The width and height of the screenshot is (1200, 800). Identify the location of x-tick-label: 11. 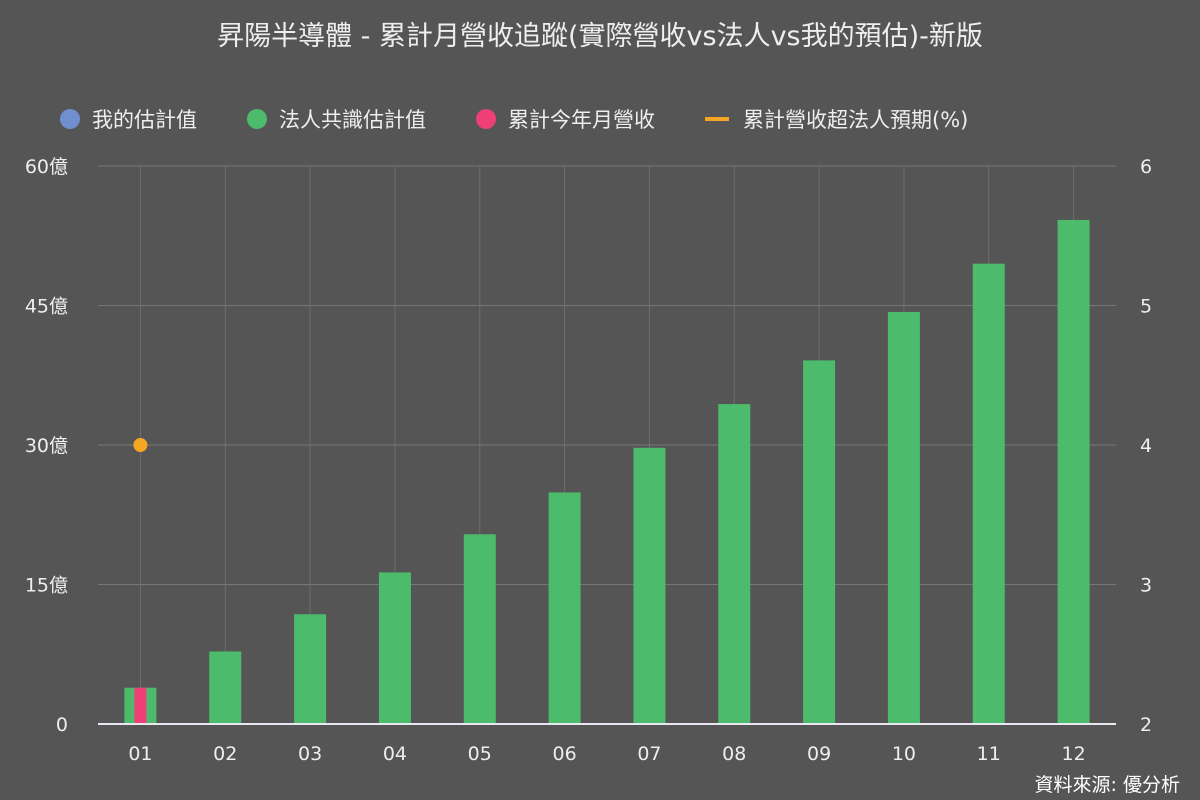
(989, 754).